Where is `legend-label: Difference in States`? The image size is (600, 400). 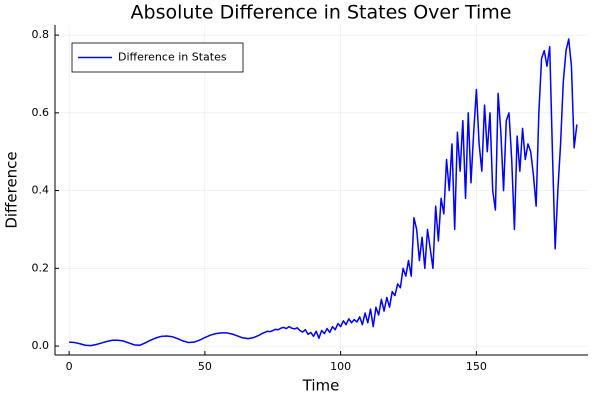
legend-label: Difference in States is located at coordinates (172, 57).